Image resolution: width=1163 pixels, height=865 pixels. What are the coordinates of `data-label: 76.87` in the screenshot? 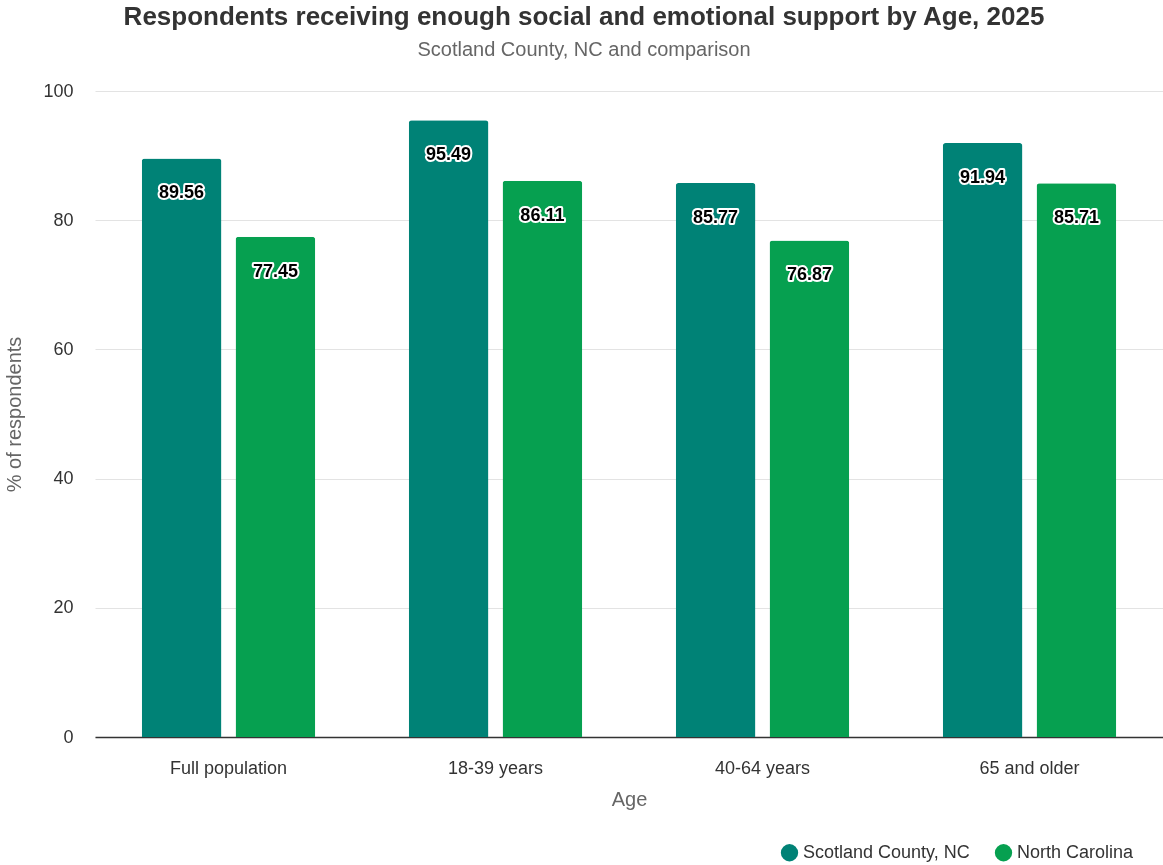 It's located at (809, 274).